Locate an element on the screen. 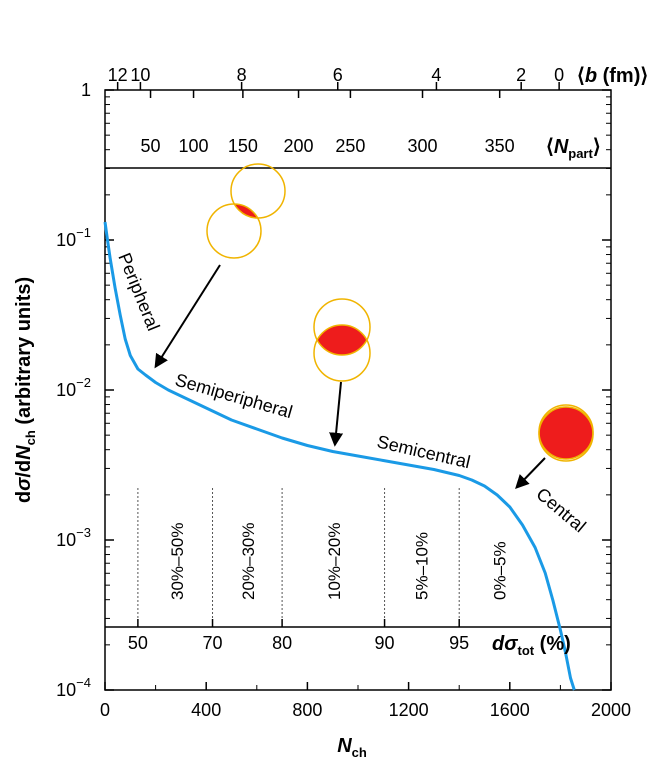 This screenshot has width=666, height=770. b-tick-label: 4 is located at coordinates (436, 75).